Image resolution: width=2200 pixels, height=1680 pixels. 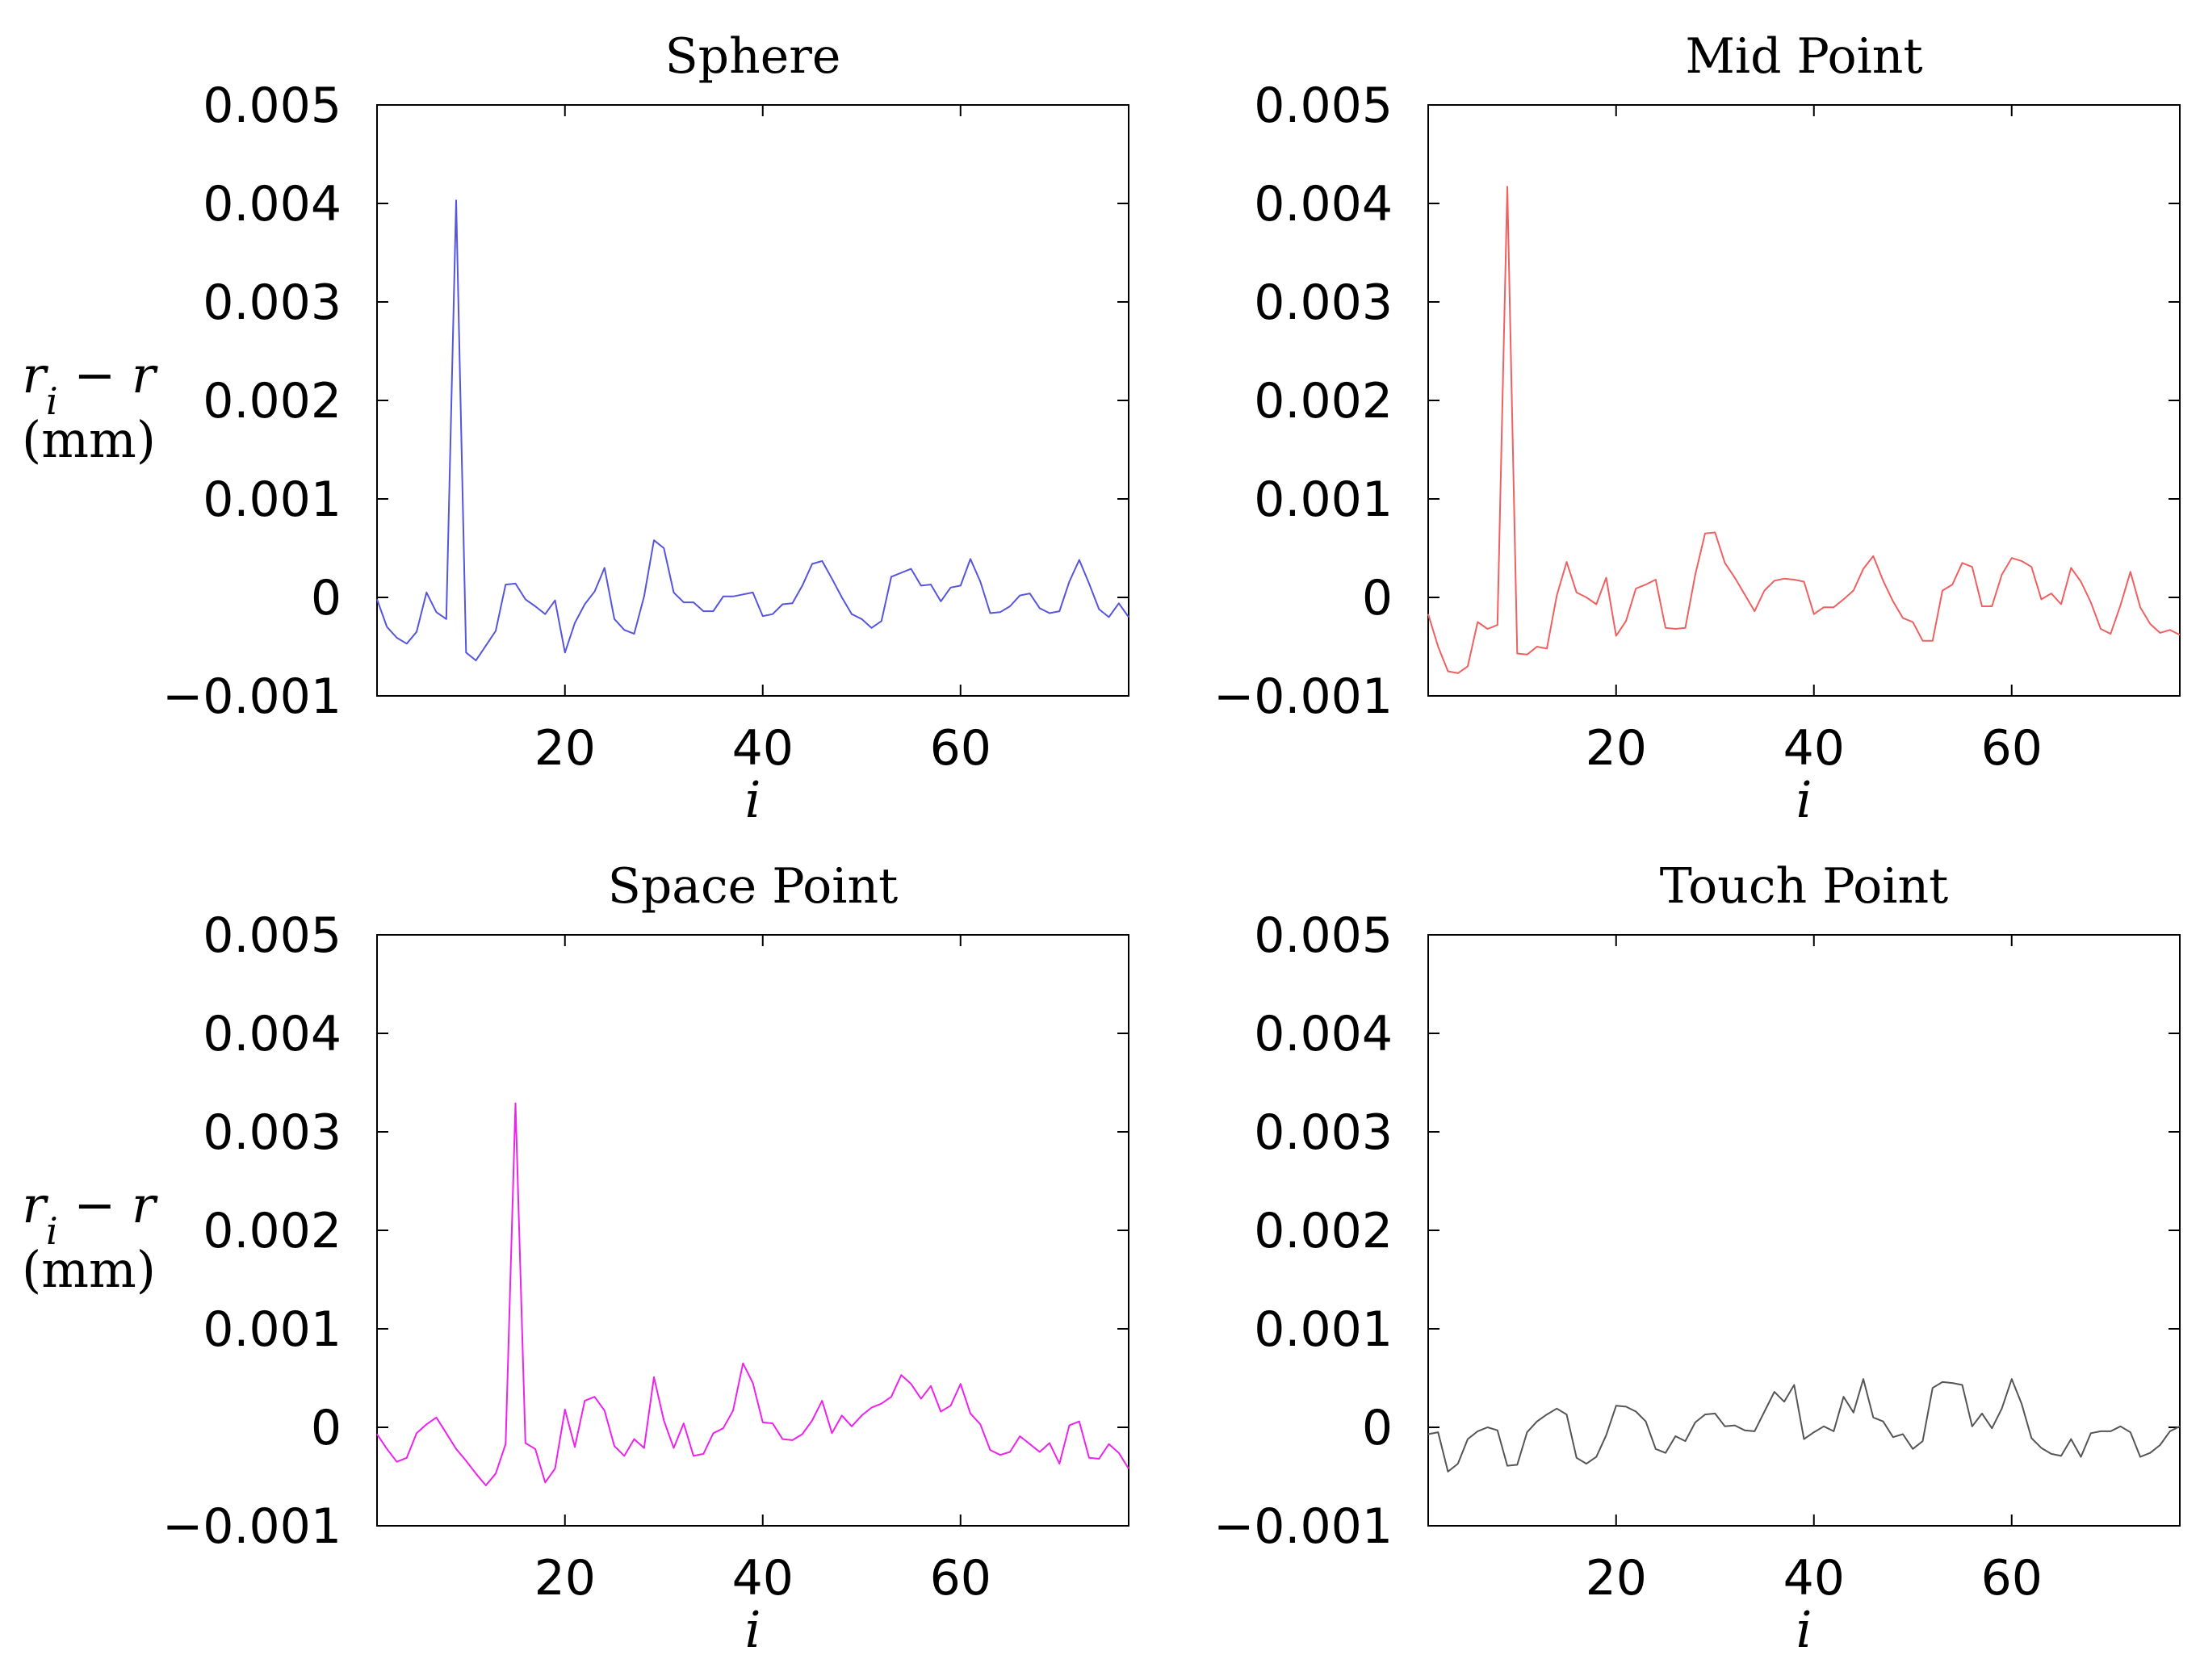 What do you see at coordinates (753, 56) in the screenshot?
I see `chart-title: Sphere` at bounding box center [753, 56].